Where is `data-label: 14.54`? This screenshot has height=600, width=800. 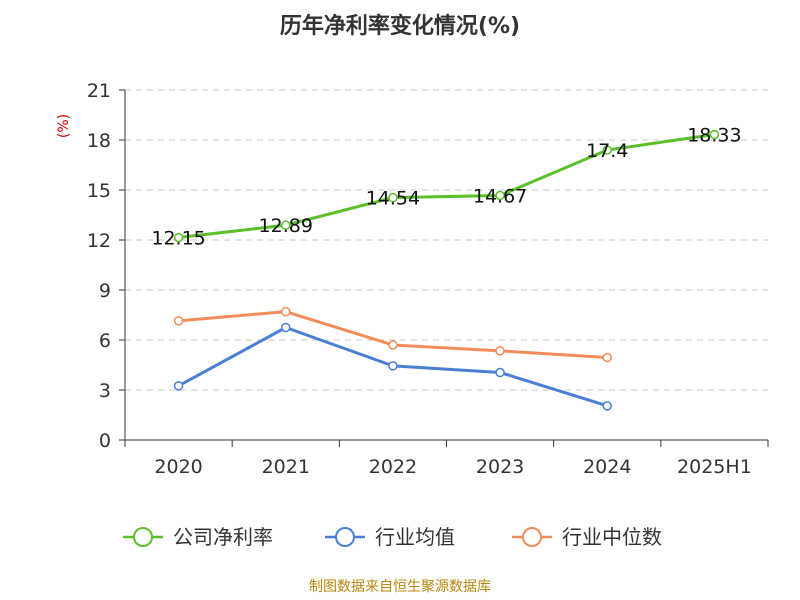
data-label: 14.54 is located at coordinates (393, 199).